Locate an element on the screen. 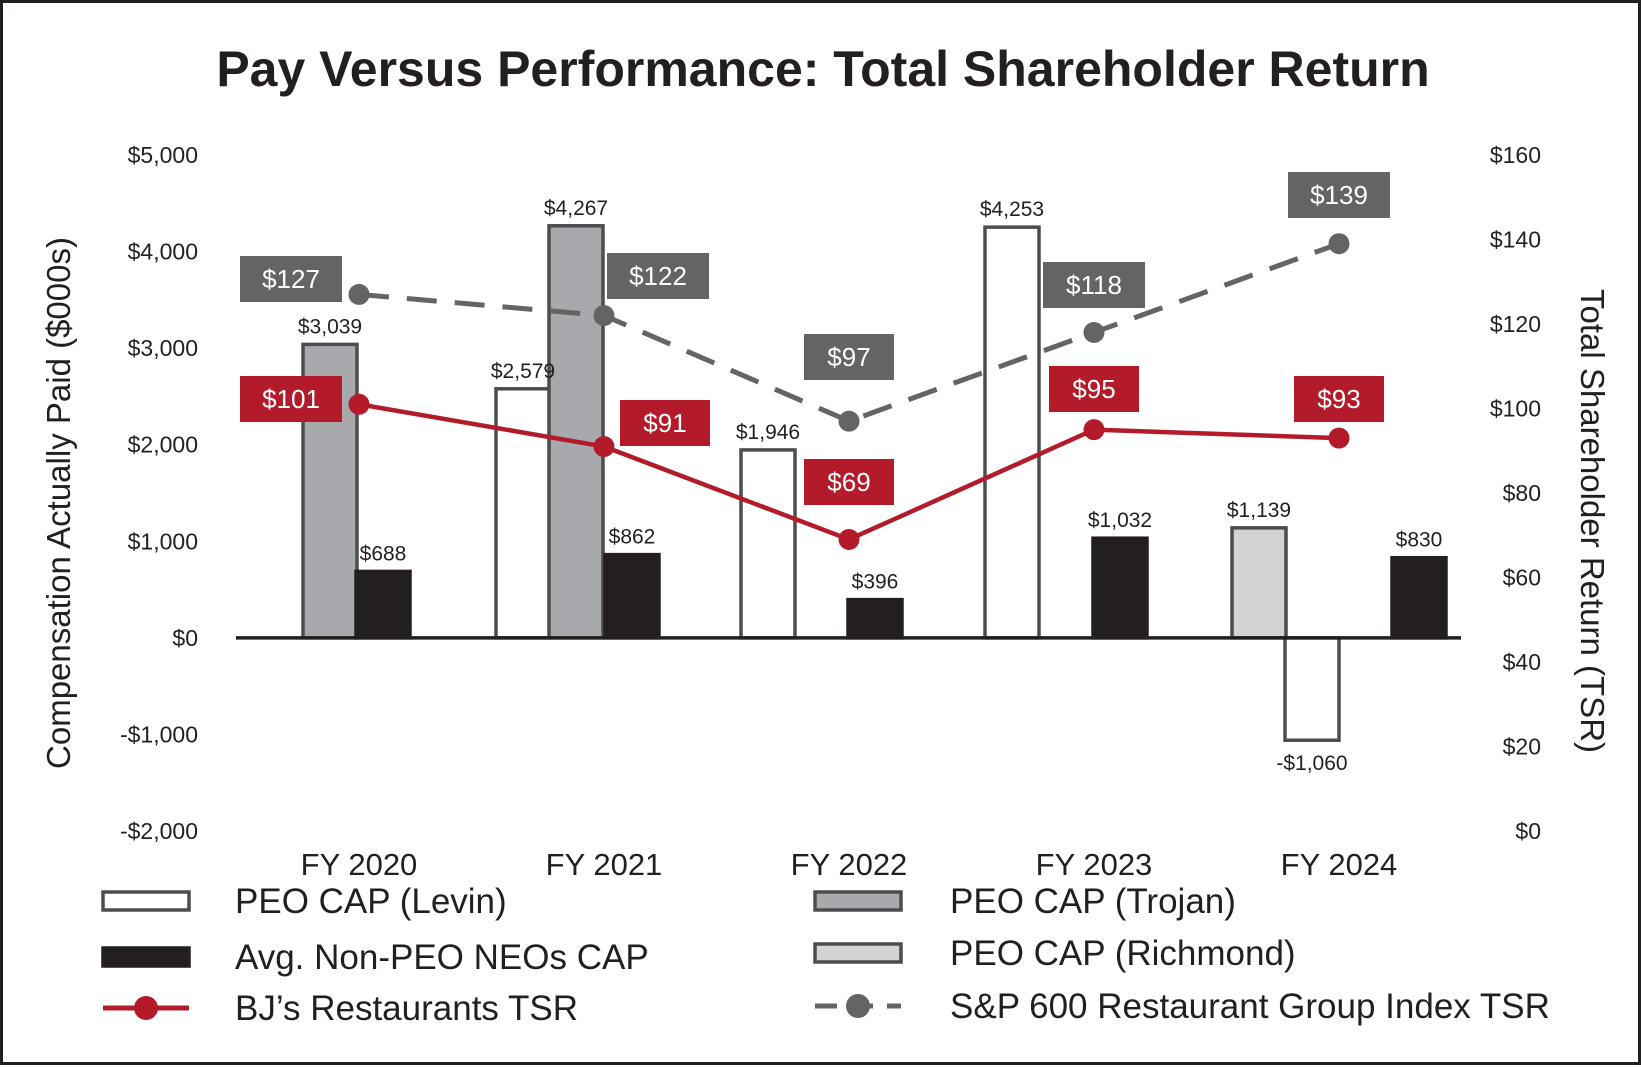  y-right-tick-labels: $160 $140 $120 $100 $80 $60 $40 $20 $0 is located at coordinates (1515, 493).